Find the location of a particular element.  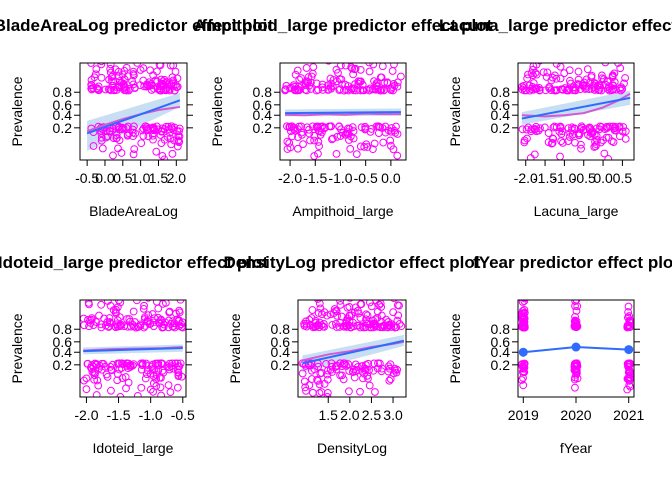

x-tick-label: 1.0 is located at coordinates (141, 178).